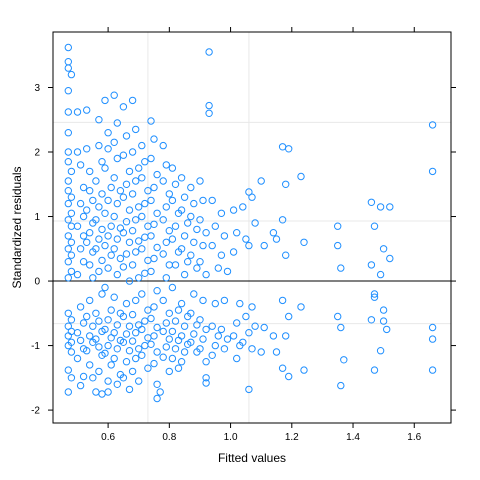 Image resolution: width=480 pixels, height=480 pixels. What do you see at coordinates (37, 282) in the screenshot?
I see `y-tick-label-2: 0` at bounding box center [37, 282].